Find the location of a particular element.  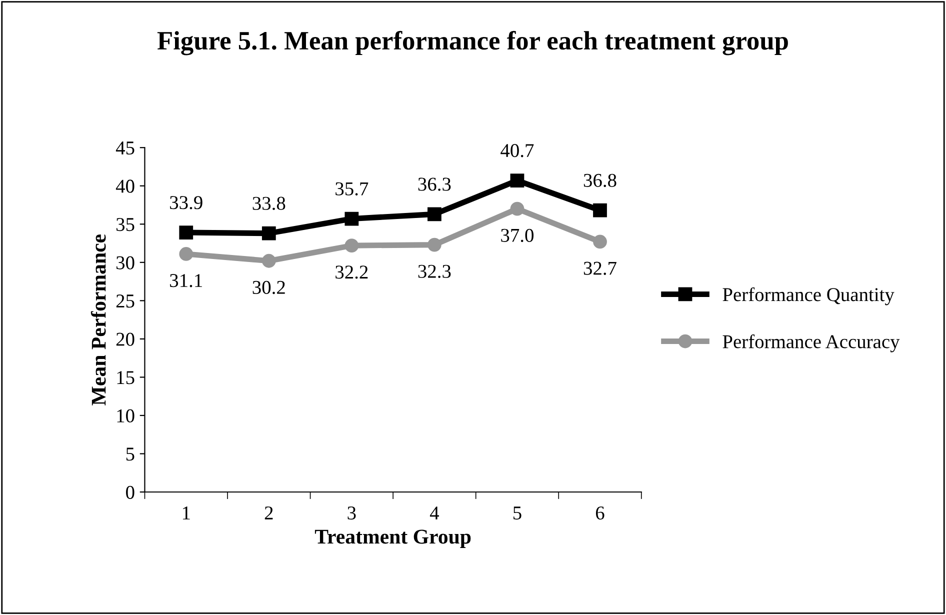

y-tick-label: 10 is located at coordinates (125, 415).